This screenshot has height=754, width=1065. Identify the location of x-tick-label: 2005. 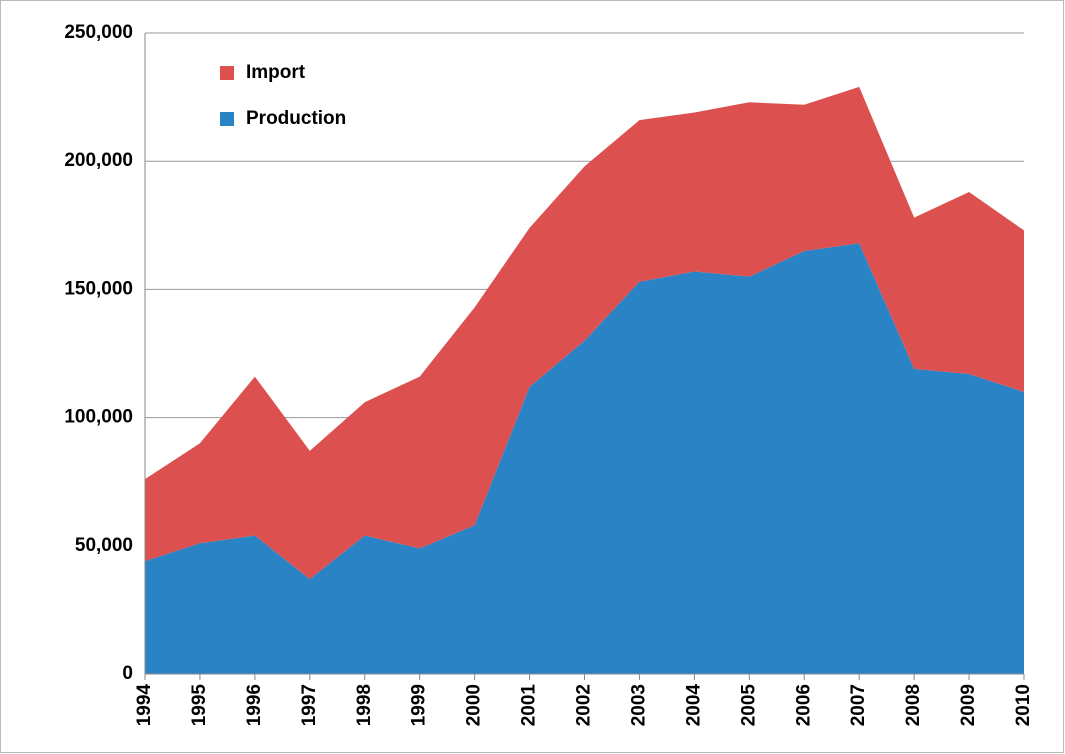
(748, 705).